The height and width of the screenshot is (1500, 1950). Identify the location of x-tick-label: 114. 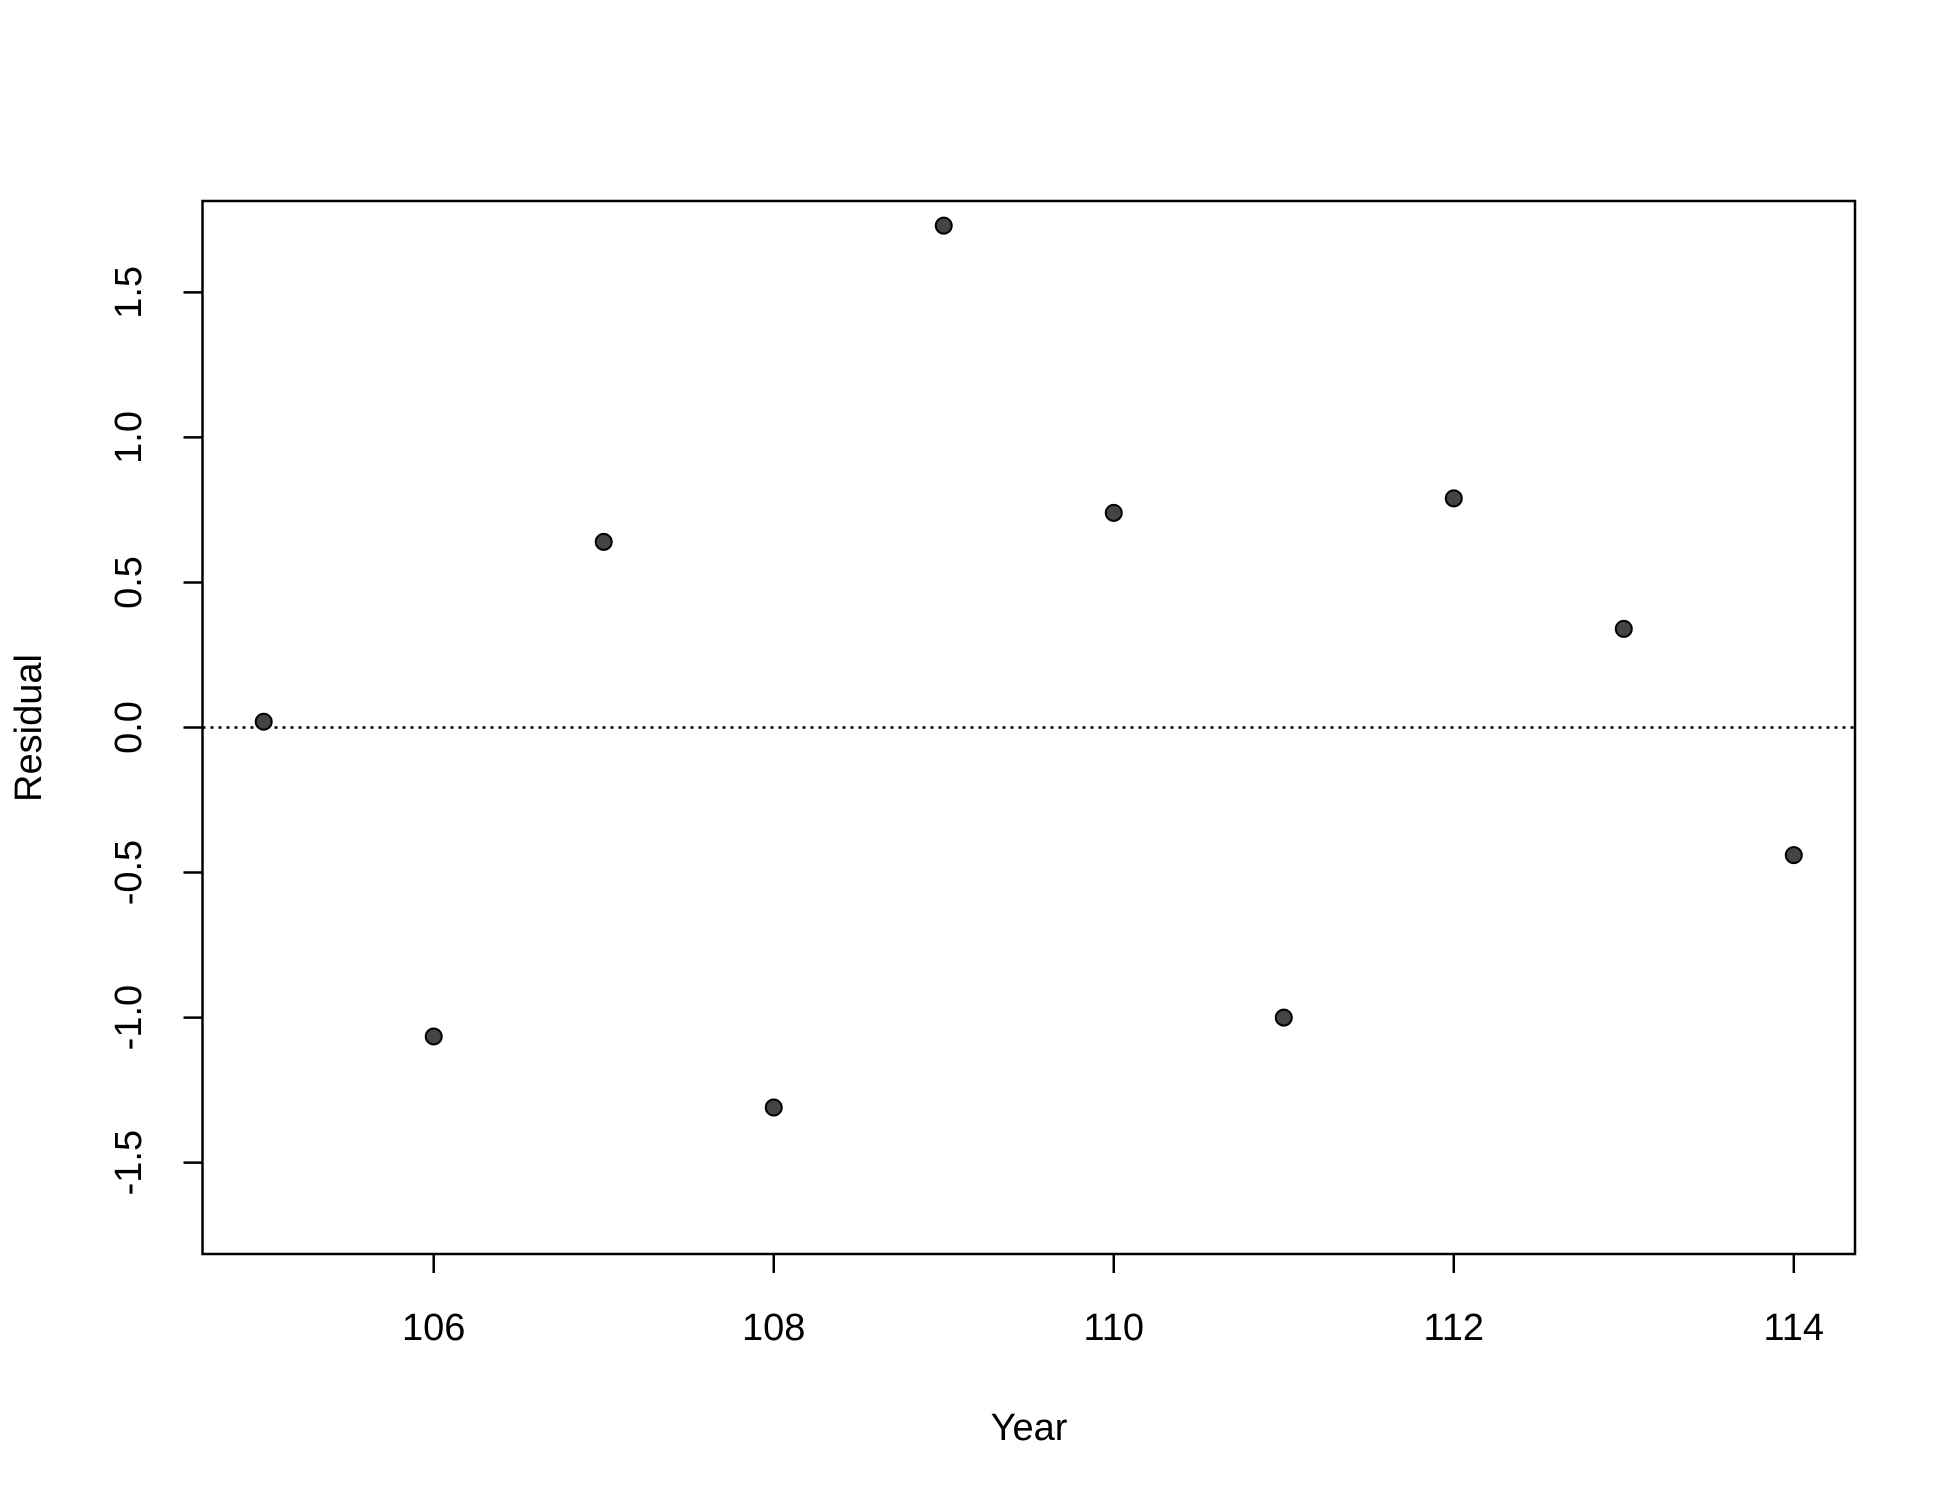
(1793, 1328).